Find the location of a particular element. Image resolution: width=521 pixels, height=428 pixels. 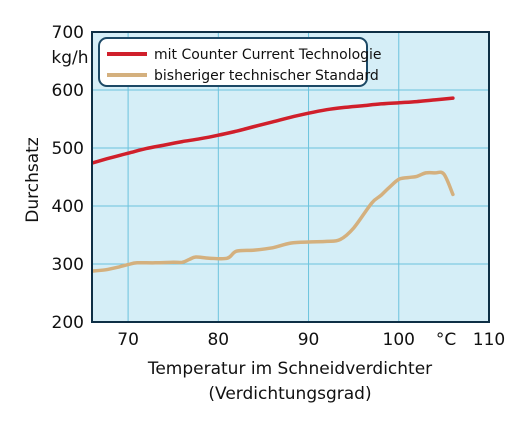

legend-label-standard: bisheriger technischer Standard is located at coordinates (266, 76).